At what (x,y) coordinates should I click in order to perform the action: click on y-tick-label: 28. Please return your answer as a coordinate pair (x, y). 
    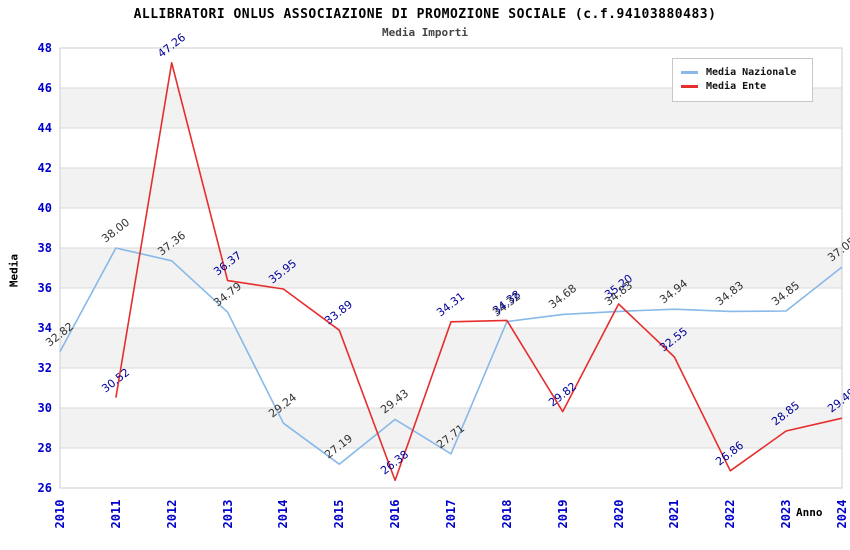
    Looking at the image, I should click on (44, 448).